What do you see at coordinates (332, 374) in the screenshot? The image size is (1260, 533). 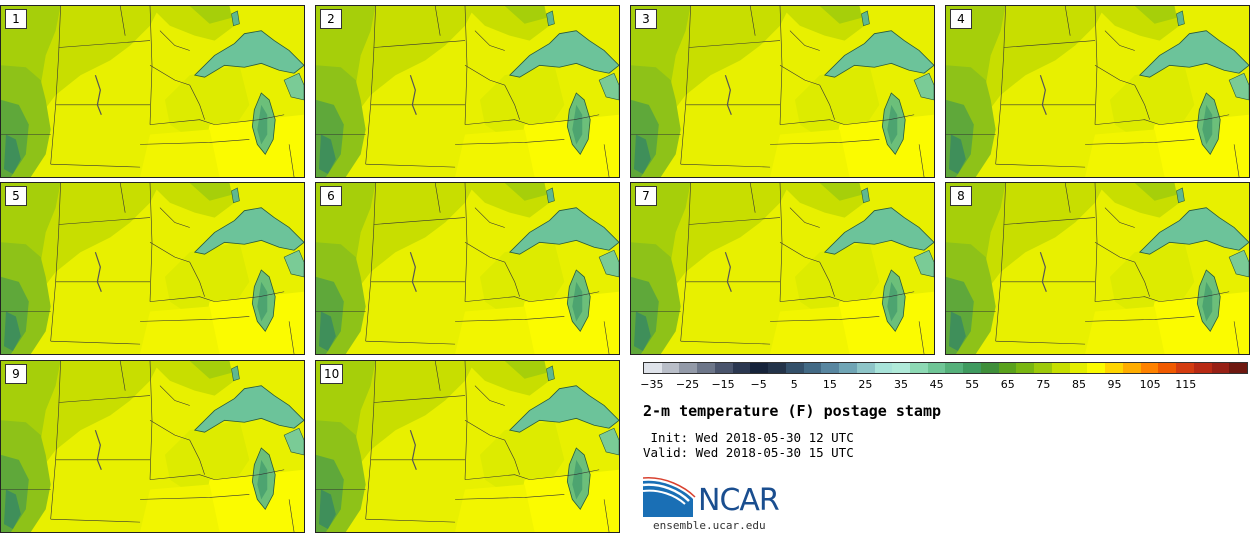 I see `panel-label: 10` at bounding box center [332, 374].